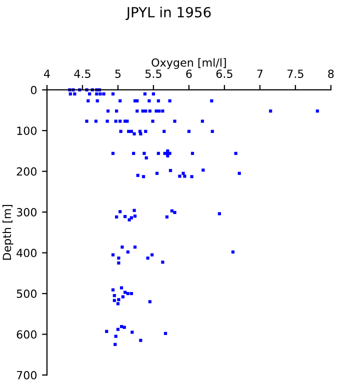 Image resolution: width=338 pixels, height=384 pixels. What do you see at coordinates (189, 74) in the screenshot?
I see `x-tick-label: 6` at bounding box center [189, 74].